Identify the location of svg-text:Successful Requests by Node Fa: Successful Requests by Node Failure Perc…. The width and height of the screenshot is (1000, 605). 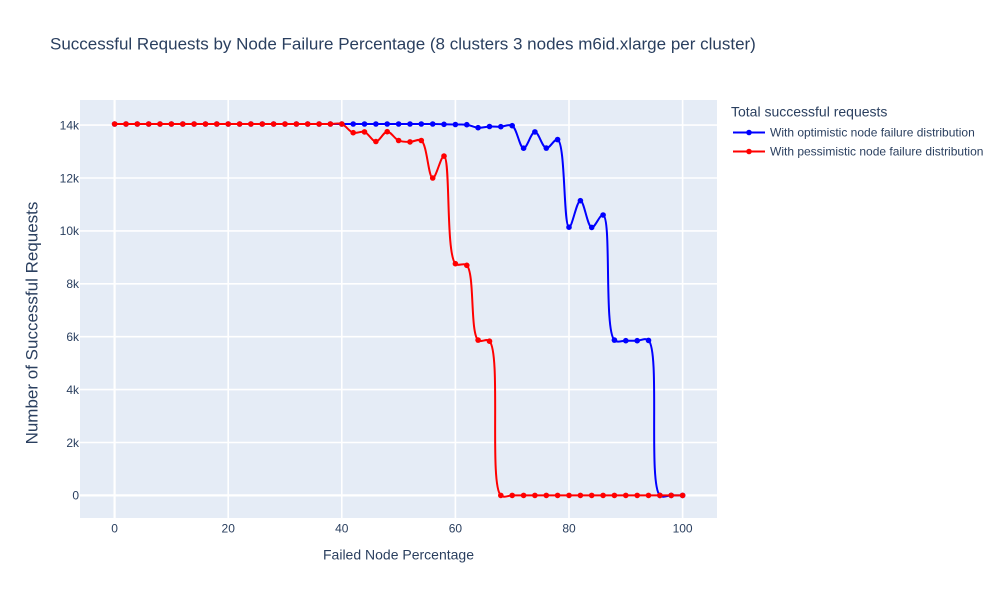
(403, 44).